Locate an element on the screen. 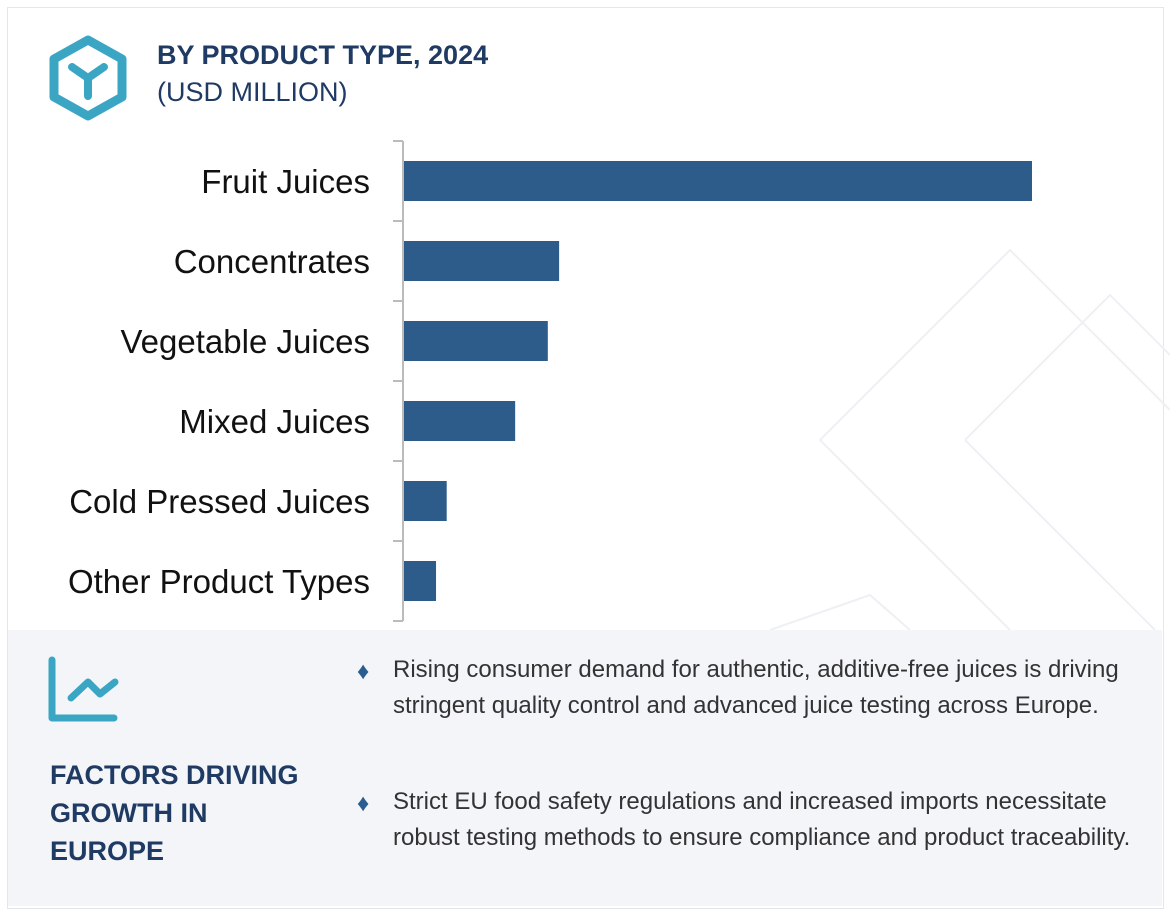 The image size is (1170, 924). bar-mixed-juices is located at coordinates (460, 421).